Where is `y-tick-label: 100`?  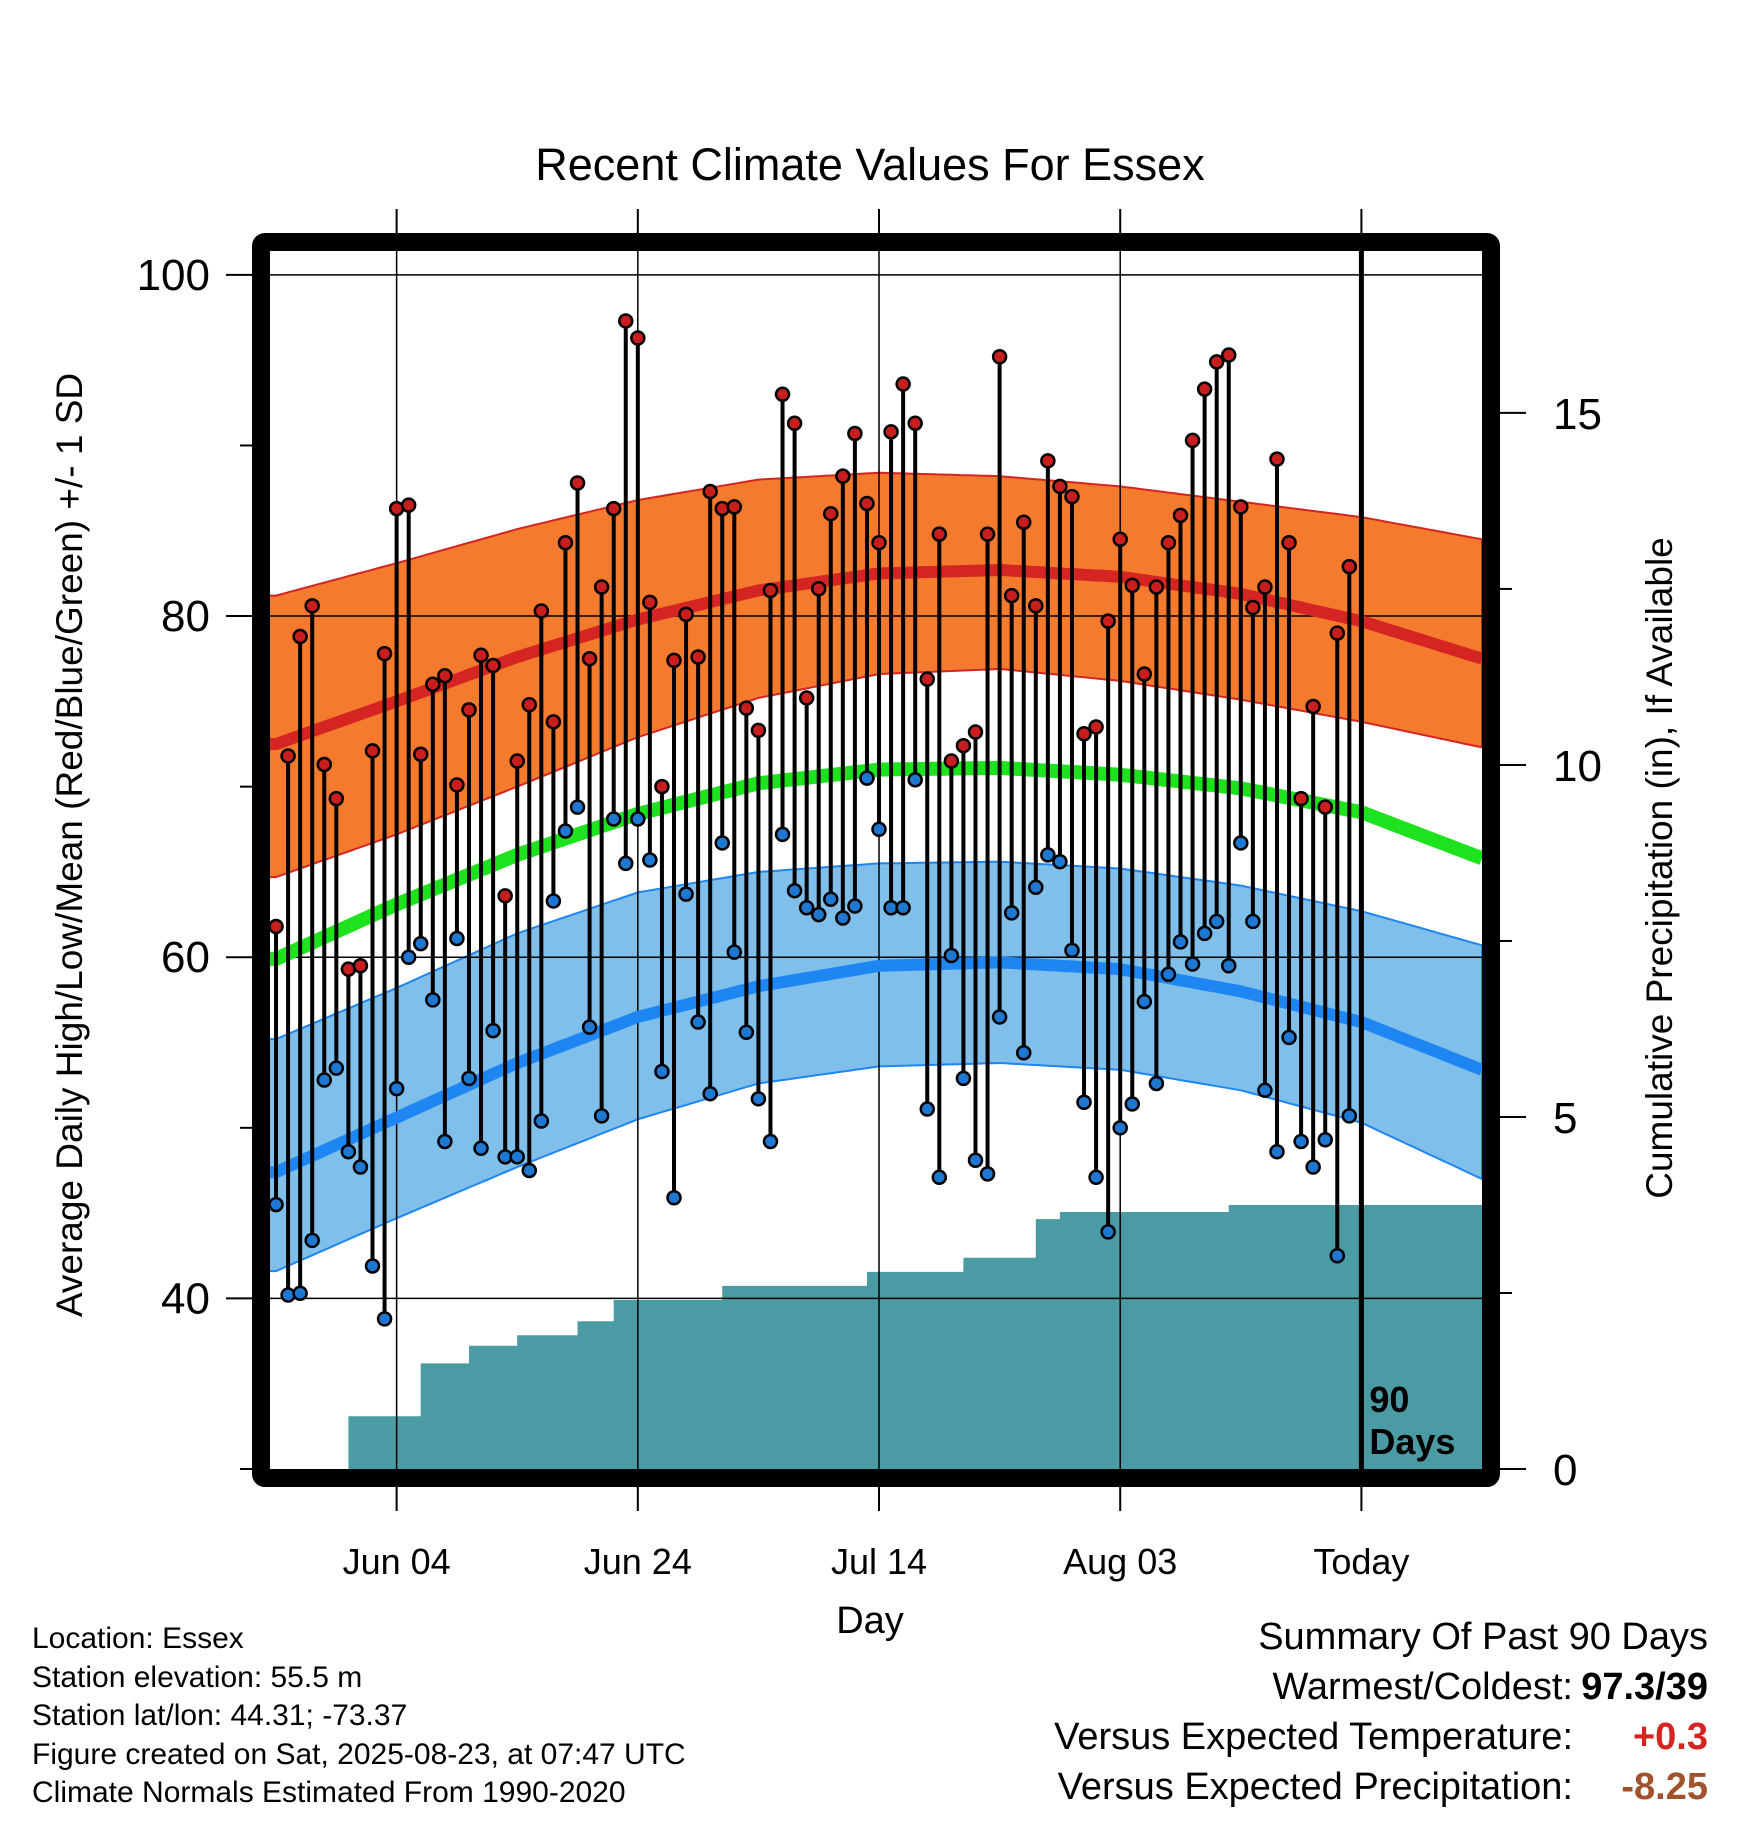
y-tick-label: 100 is located at coordinates (173, 275).